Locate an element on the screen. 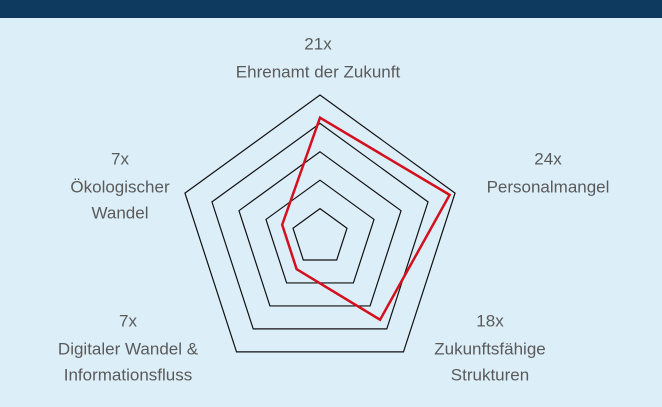 This screenshot has height=407, width=662. category-label: Informationsfluss is located at coordinates (128, 374).